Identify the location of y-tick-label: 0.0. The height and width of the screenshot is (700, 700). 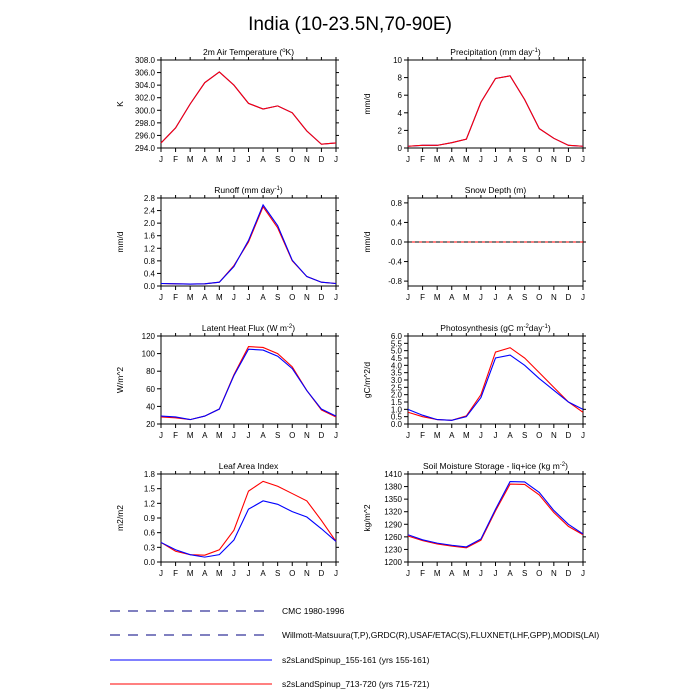
(150, 562).